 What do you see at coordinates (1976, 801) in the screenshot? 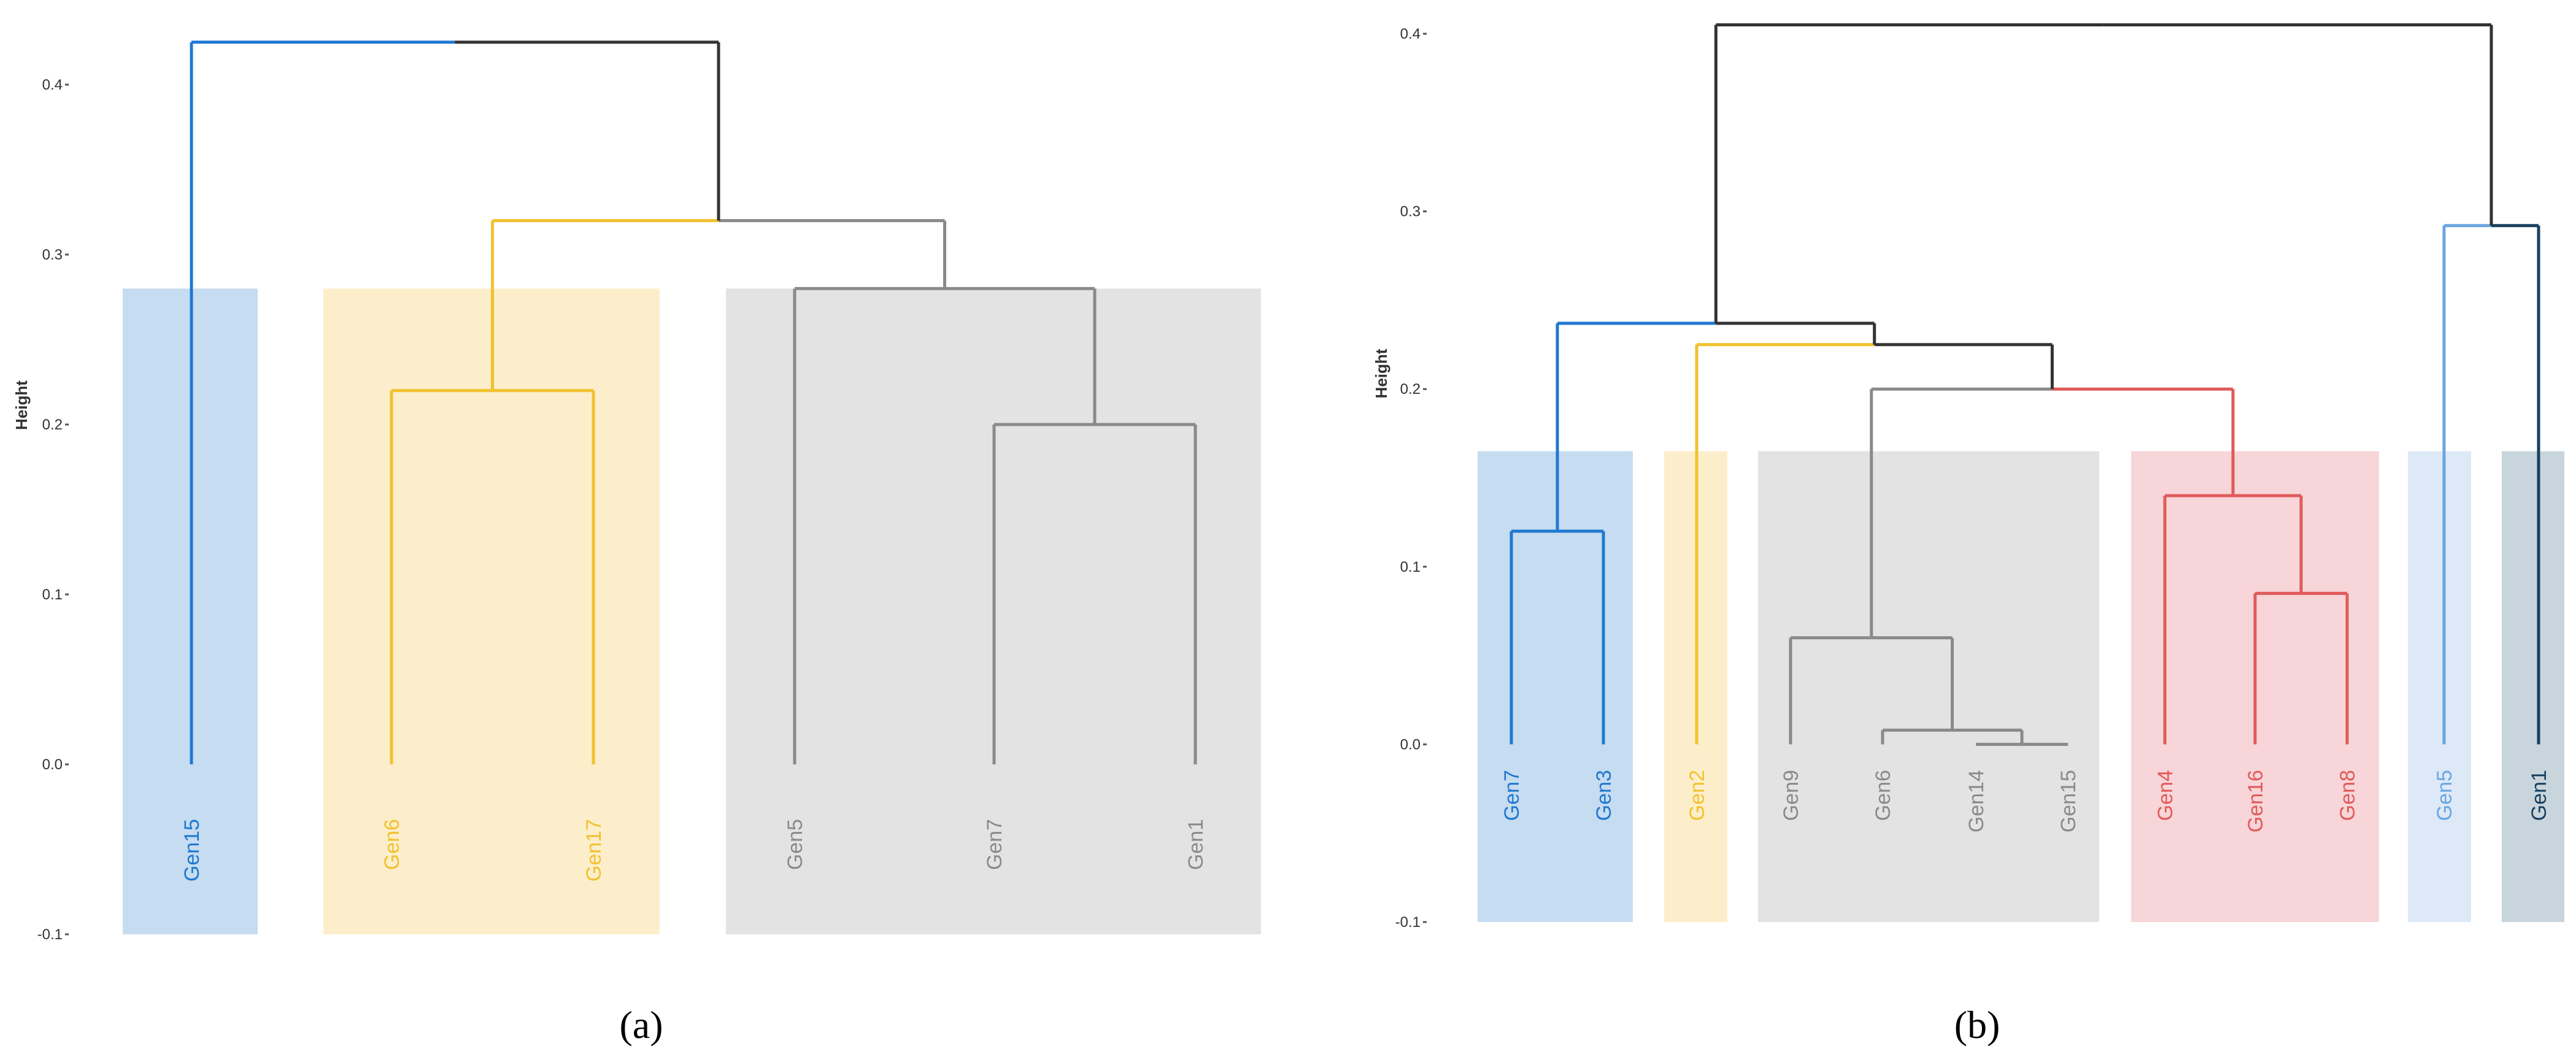
I see `leaf-label-gen14: Gen14` at bounding box center [1976, 801].